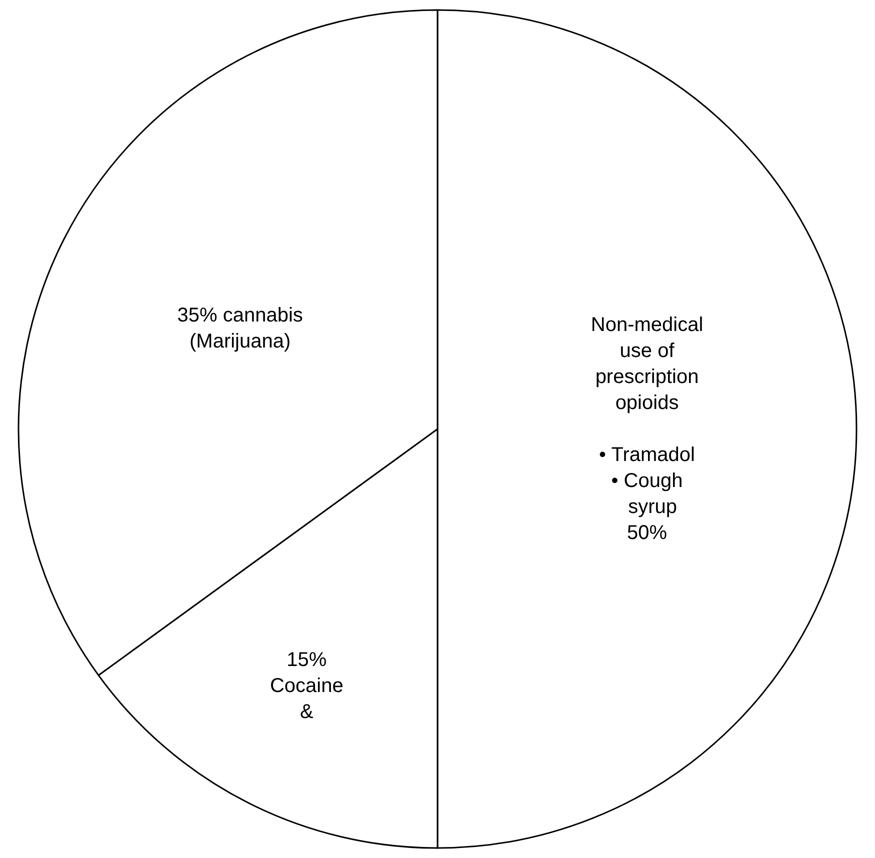  Describe the element at coordinates (307, 685) in the screenshot. I see `slice-label: 15% Cocaine &` at that location.